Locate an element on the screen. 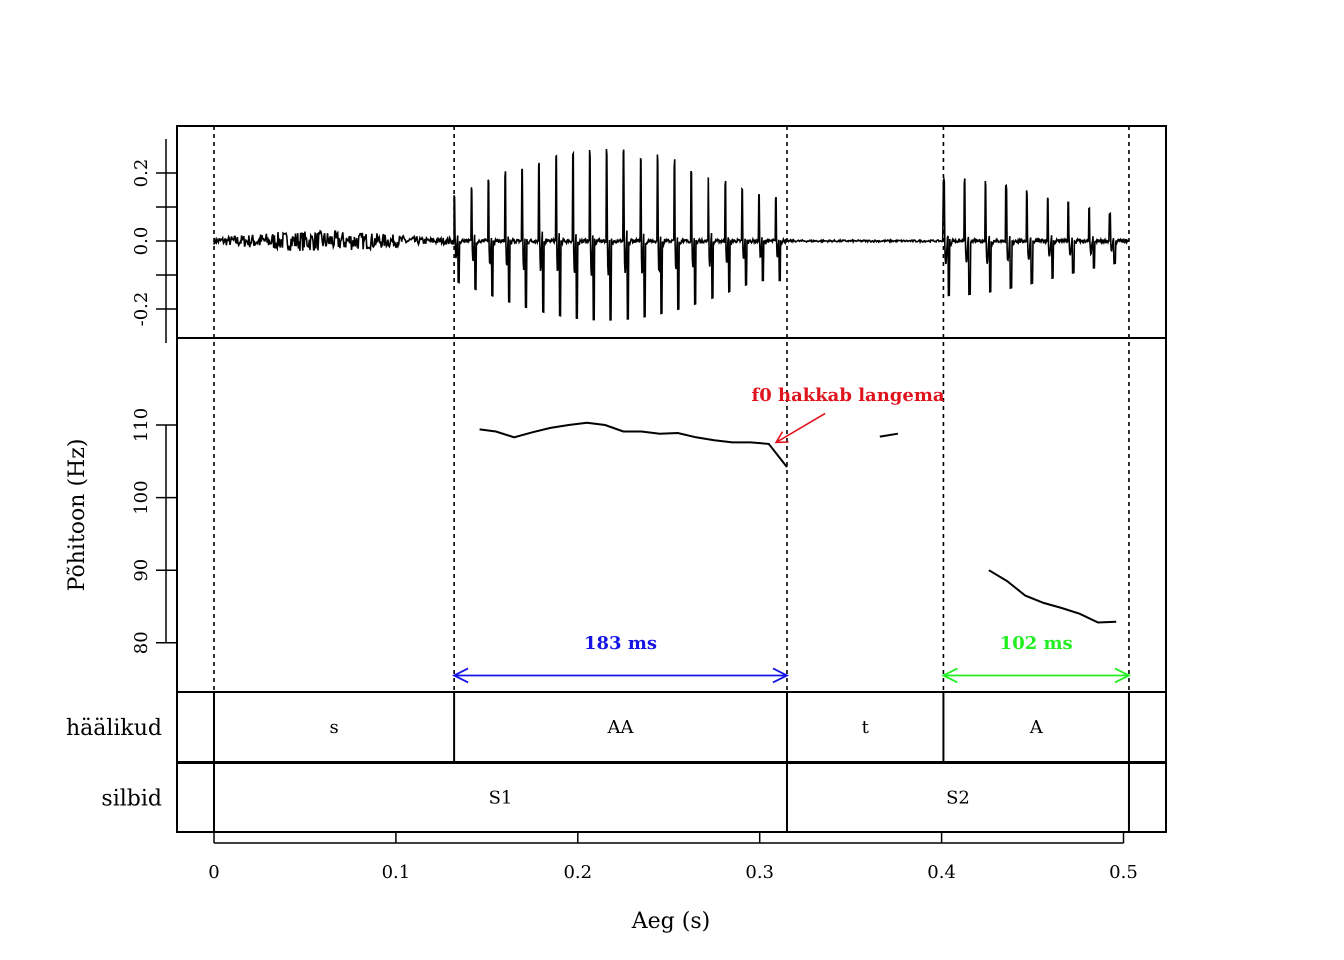 This screenshot has width=1344, height=960. duration-1-arrowhead-left is located at coordinates (460, 675).